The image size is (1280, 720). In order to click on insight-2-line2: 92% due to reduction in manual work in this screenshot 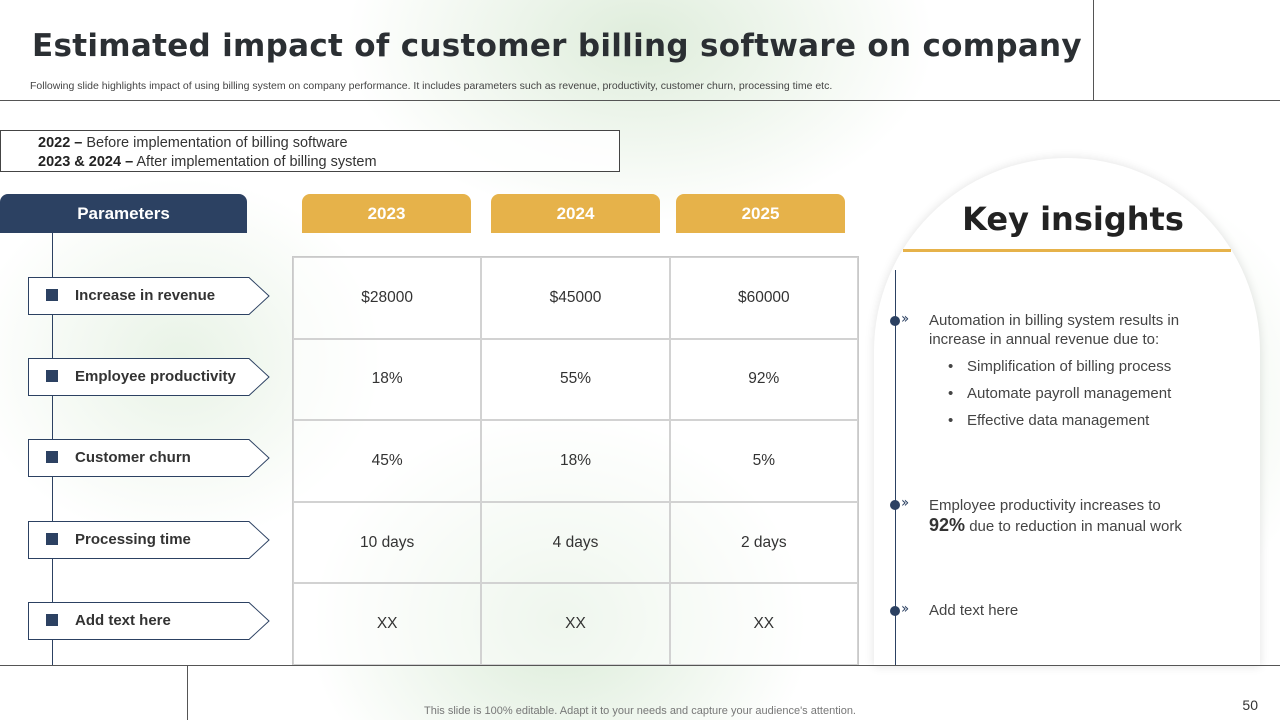, I will do `click(1079, 525)`.